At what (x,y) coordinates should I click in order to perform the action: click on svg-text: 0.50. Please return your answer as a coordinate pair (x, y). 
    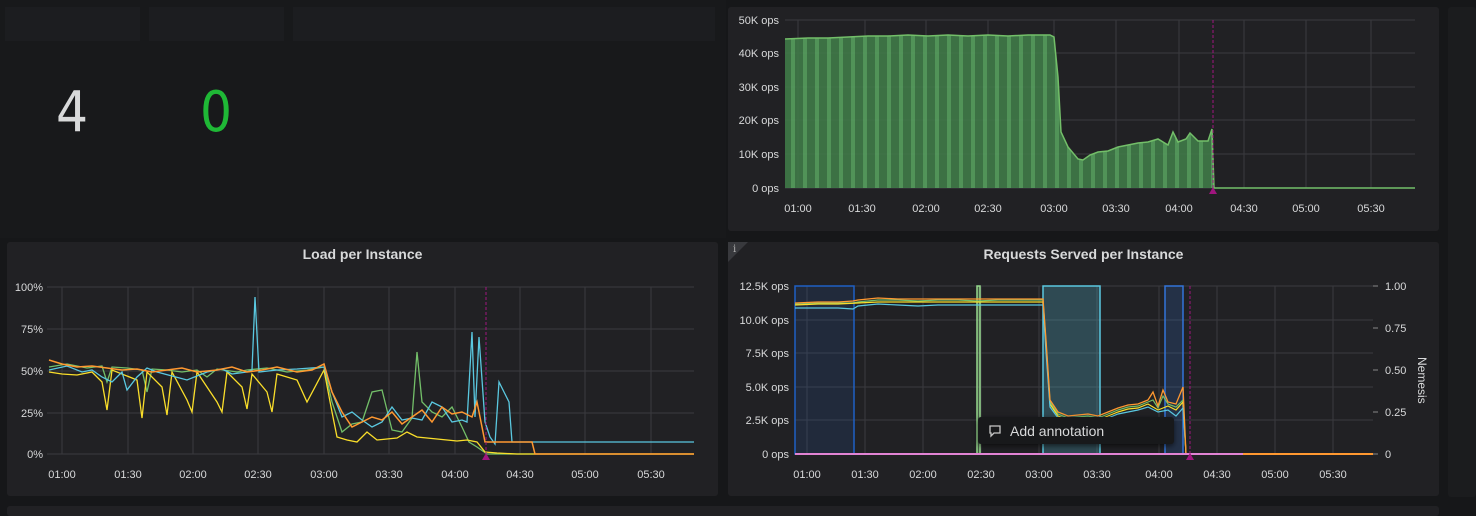
    Looking at the image, I should click on (1395, 371).